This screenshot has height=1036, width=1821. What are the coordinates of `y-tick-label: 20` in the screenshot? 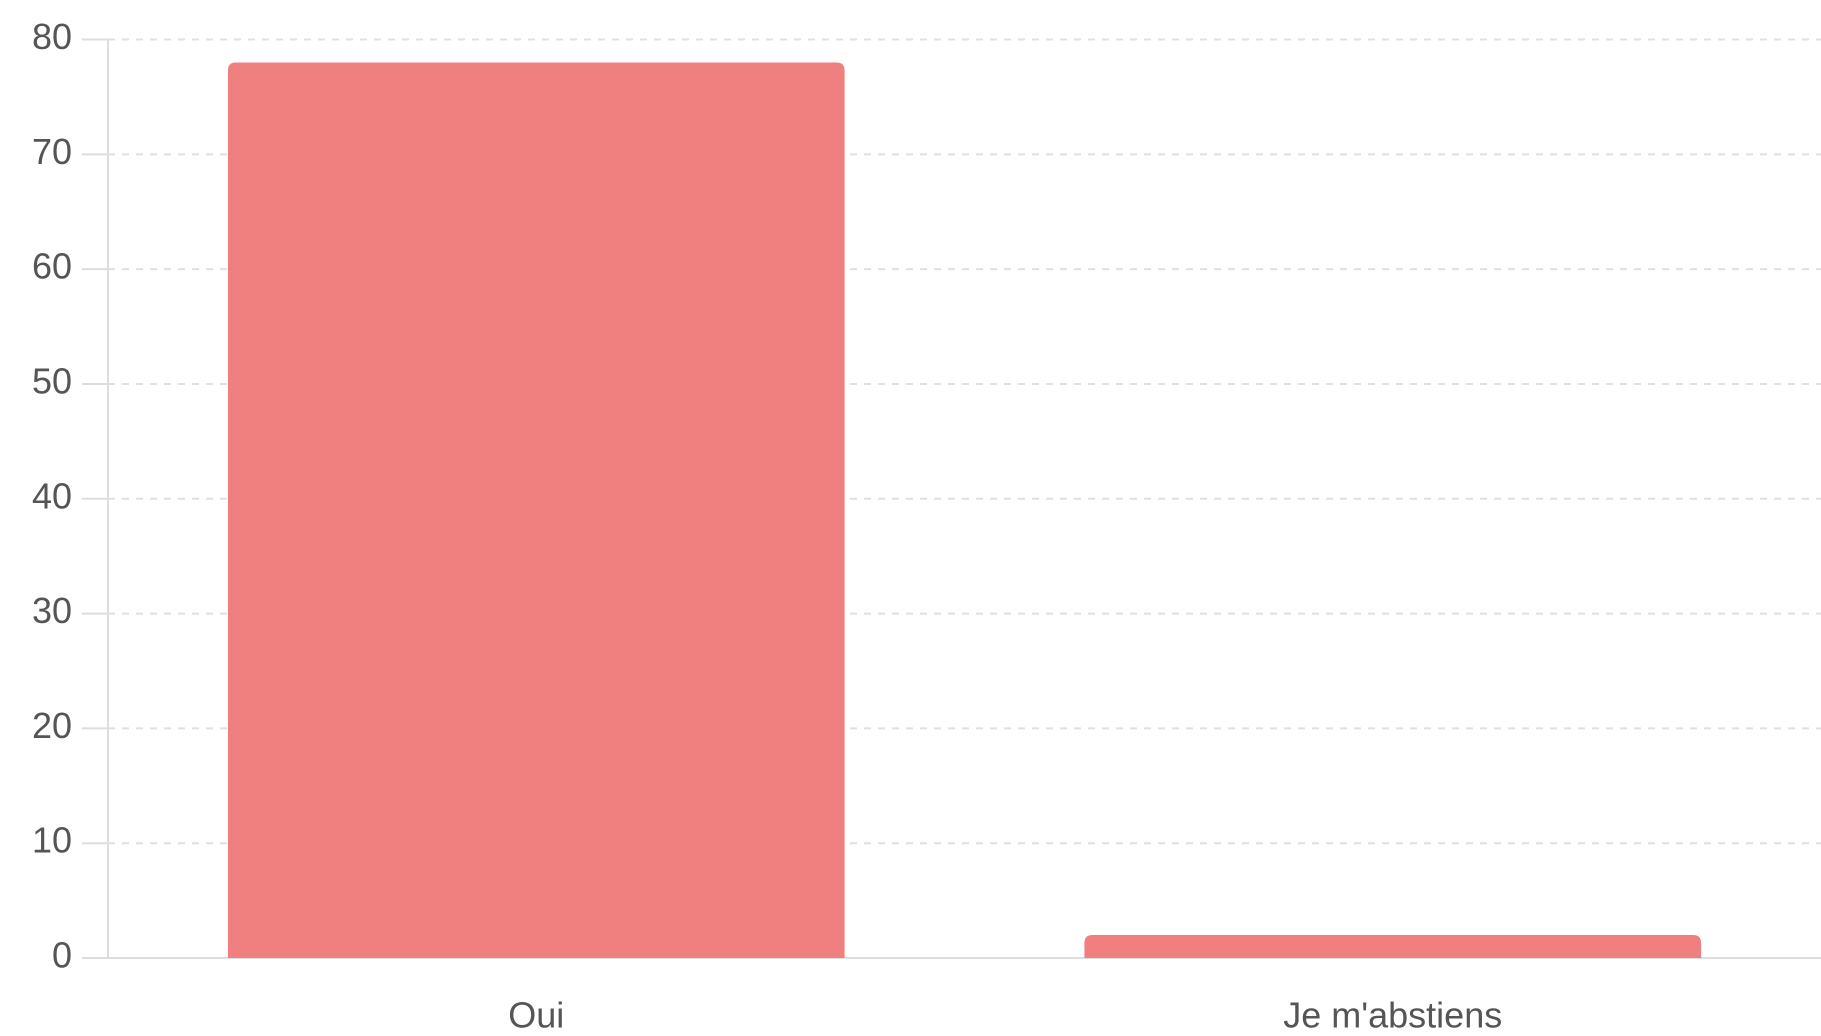 It's located at (52, 725).